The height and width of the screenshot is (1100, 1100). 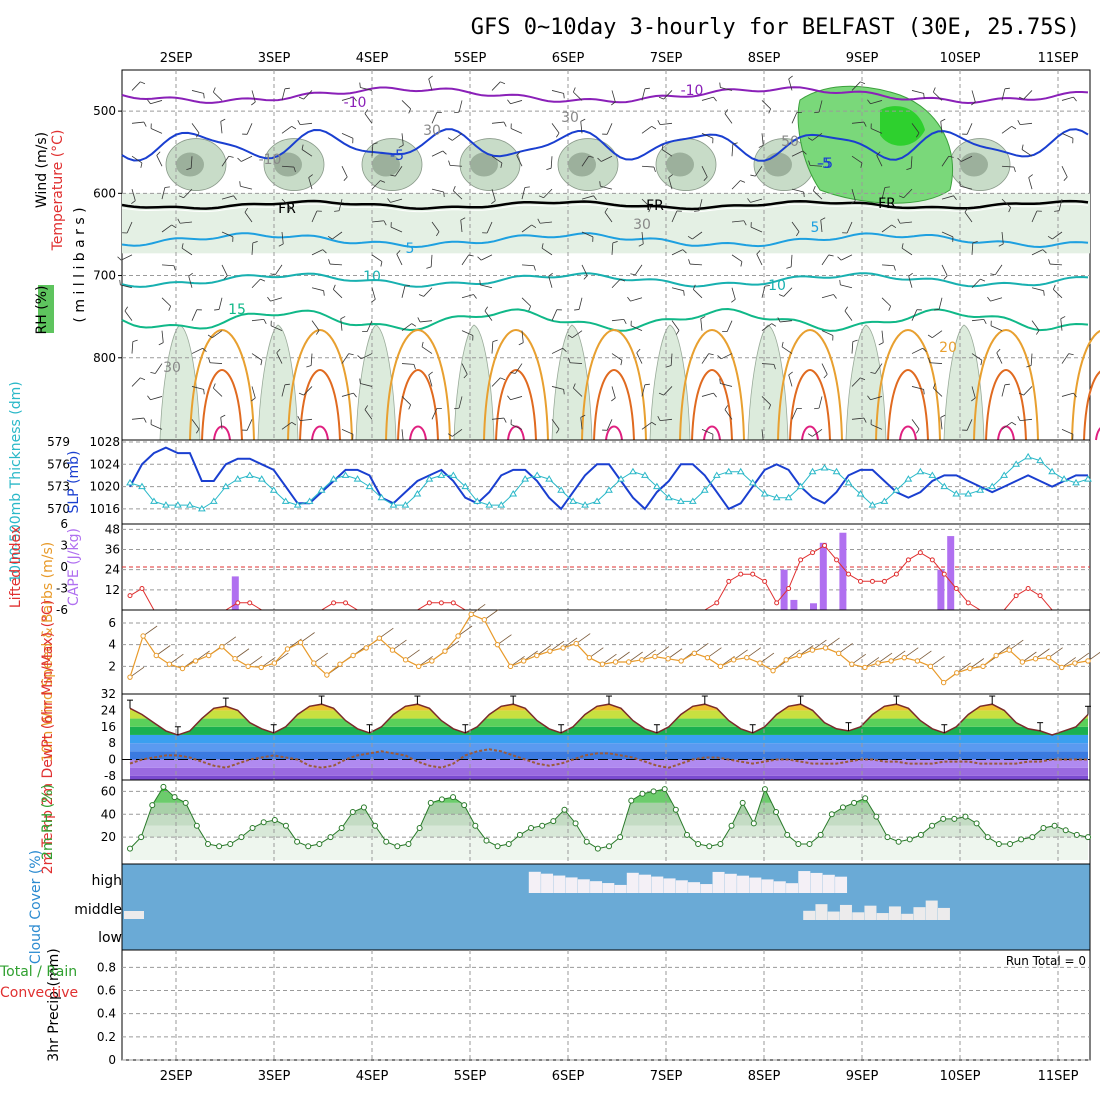 What do you see at coordinates (172, 368) in the screenshot?
I see `contour-label: 30` at bounding box center [172, 368].